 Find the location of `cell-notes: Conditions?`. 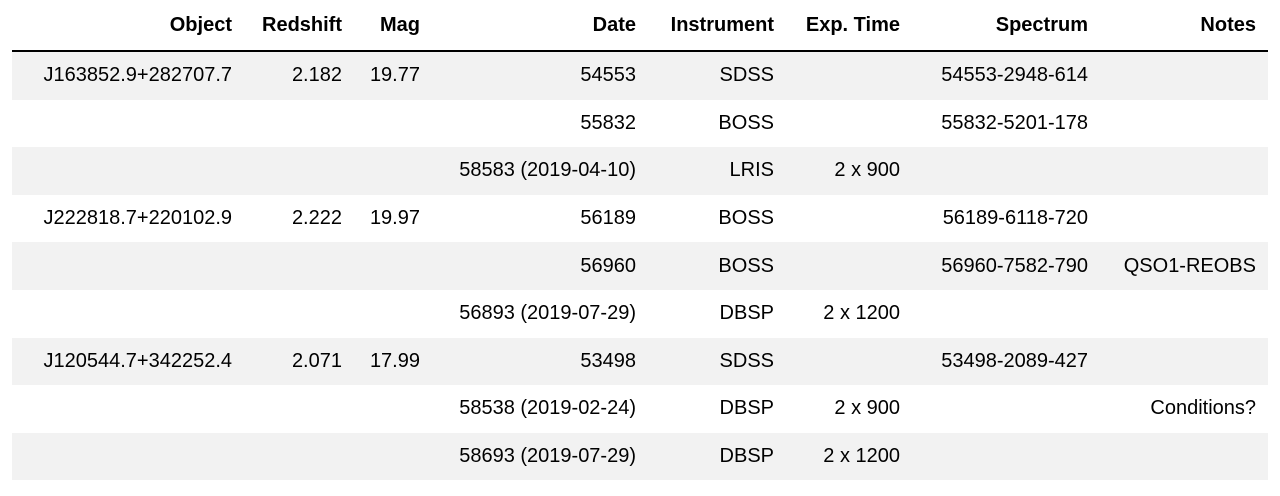

cell-notes: Conditions? is located at coordinates (1184, 409).